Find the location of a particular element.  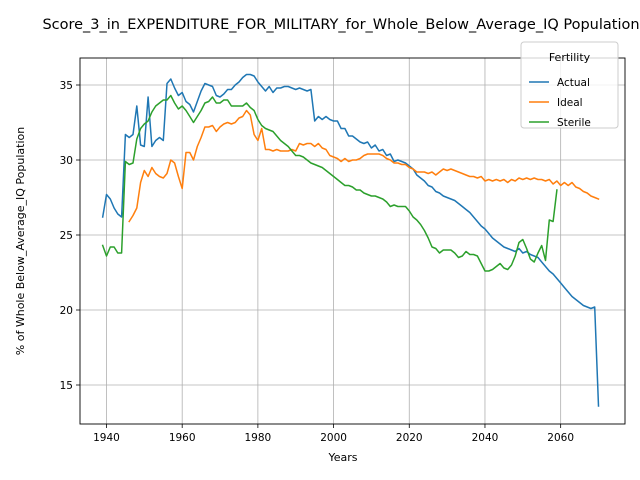

x-tick-label: 2060 is located at coordinates (560, 438).